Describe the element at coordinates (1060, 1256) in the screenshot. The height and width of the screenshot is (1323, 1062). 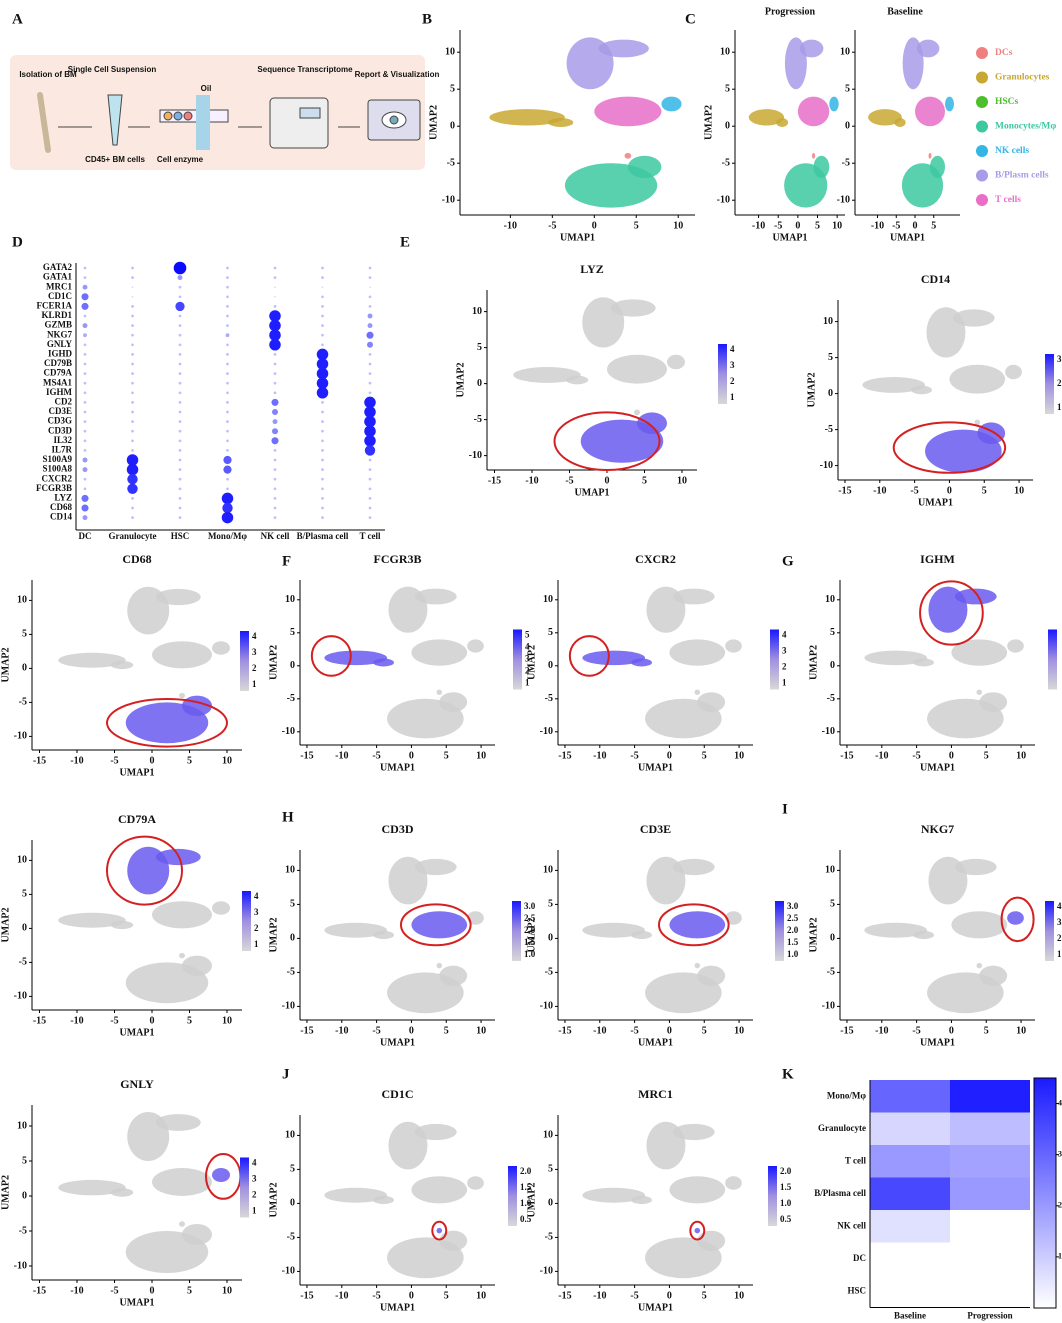
I see `colorbar-label: 10` at that location.